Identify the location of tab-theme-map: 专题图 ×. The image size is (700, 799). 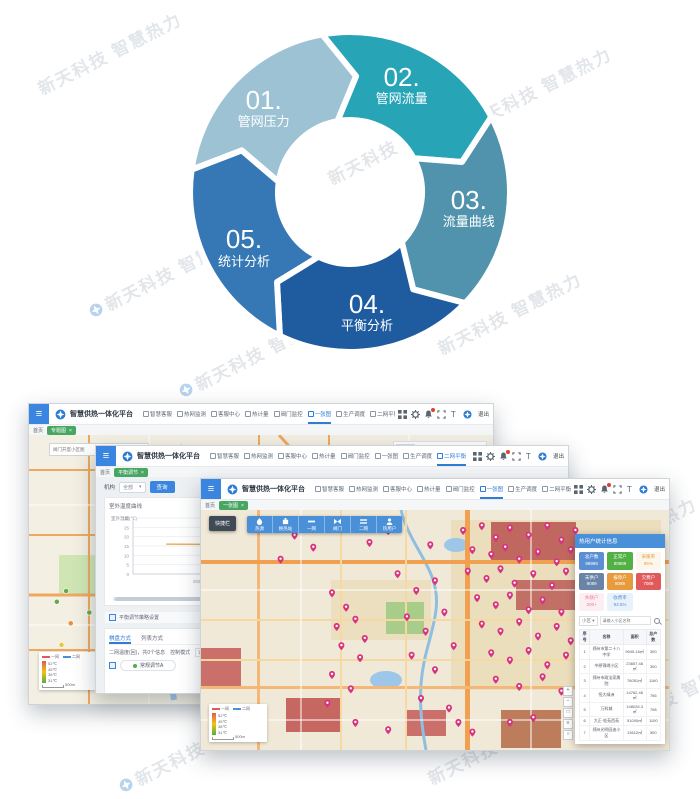
(61, 430).